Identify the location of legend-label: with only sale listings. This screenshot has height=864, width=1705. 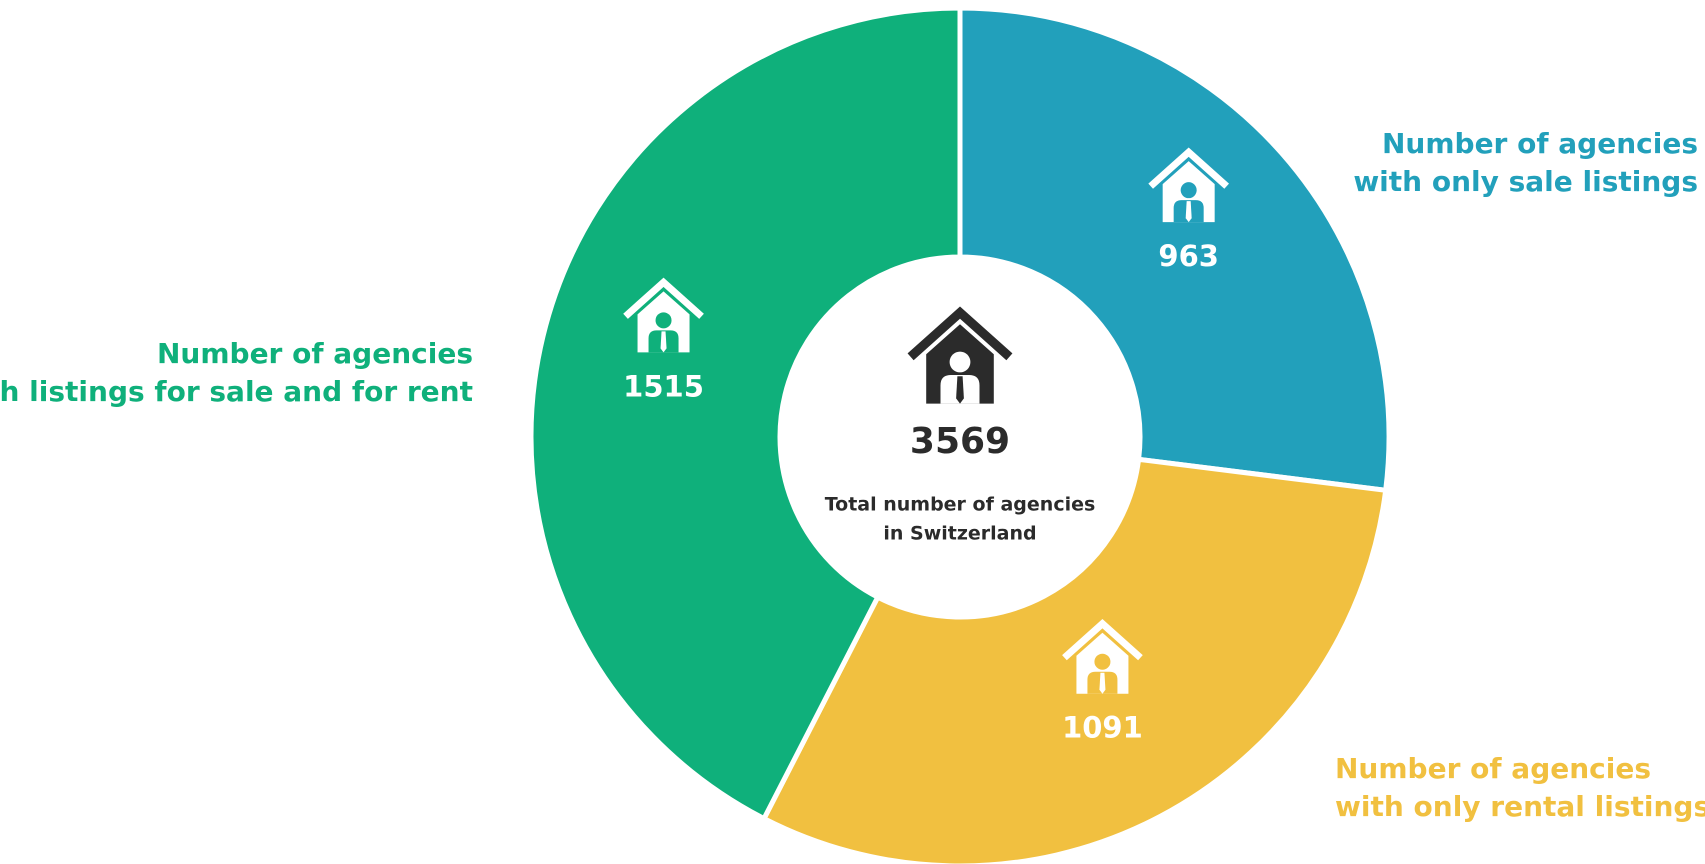
(1525, 181).